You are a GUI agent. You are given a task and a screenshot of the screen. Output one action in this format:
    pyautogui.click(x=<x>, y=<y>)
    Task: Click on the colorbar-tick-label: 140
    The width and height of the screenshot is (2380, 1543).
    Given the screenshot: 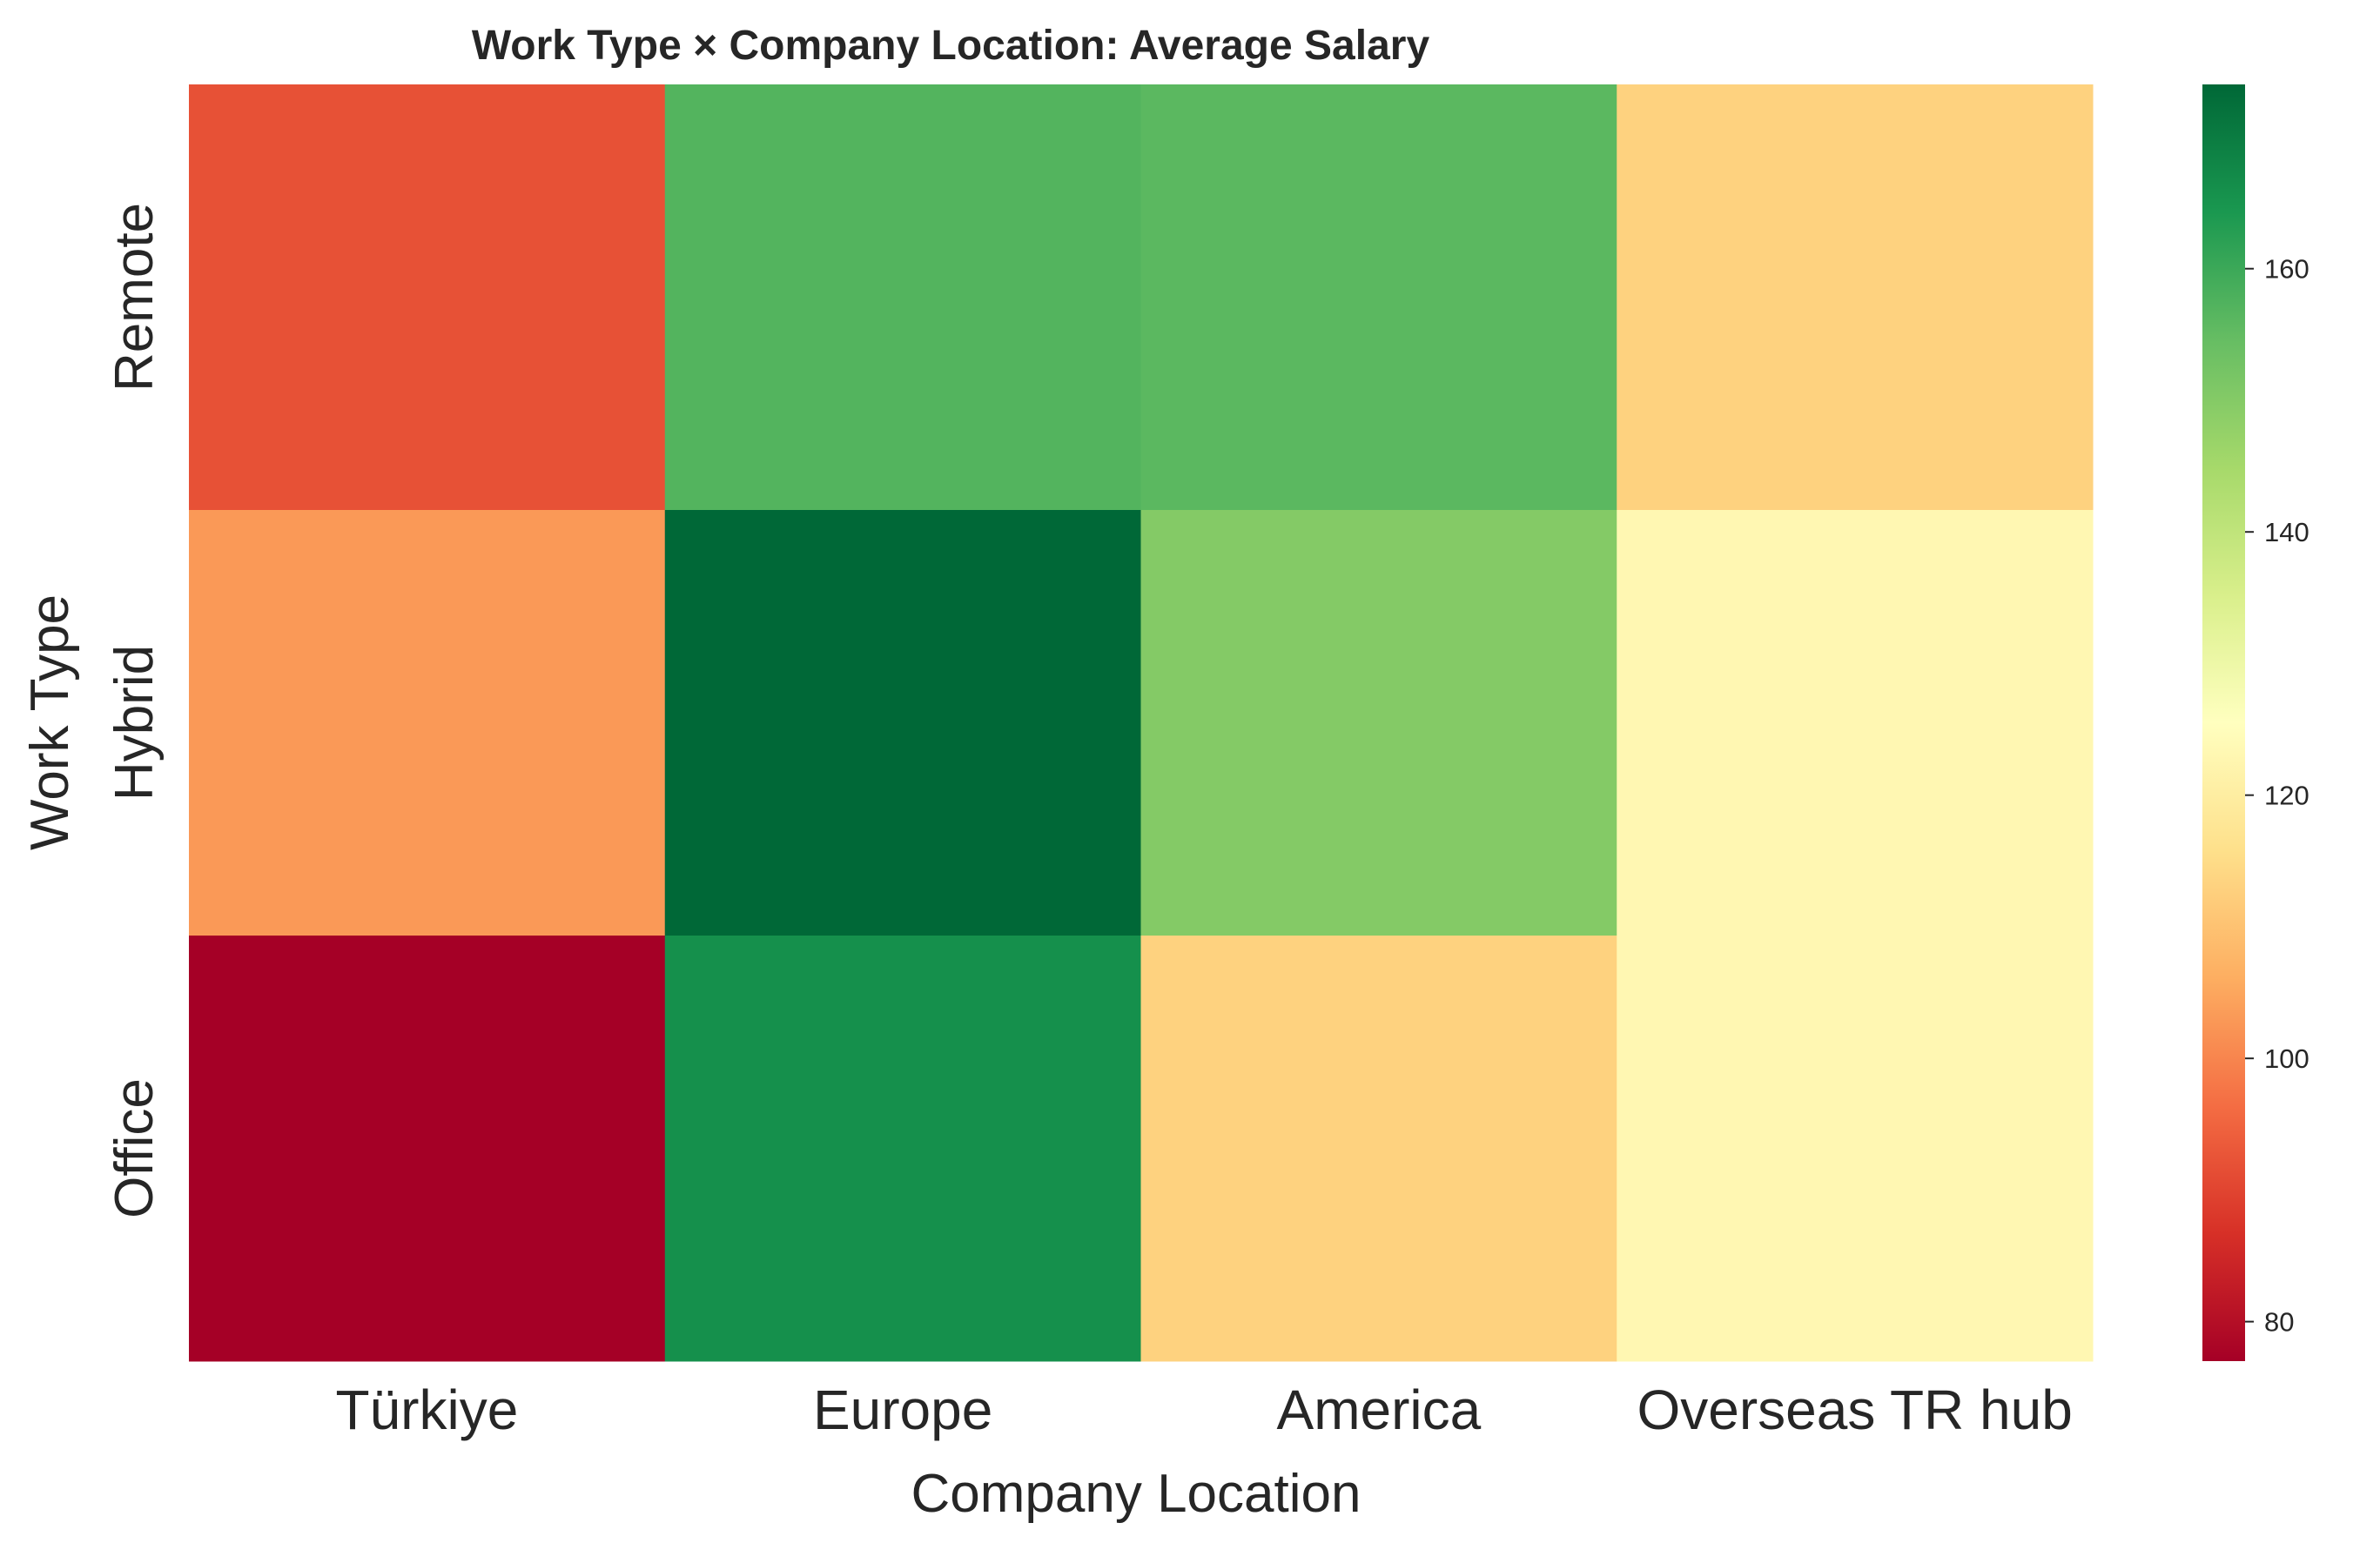 What is the action you would take?
    pyautogui.click(x=2286, y=532)
    